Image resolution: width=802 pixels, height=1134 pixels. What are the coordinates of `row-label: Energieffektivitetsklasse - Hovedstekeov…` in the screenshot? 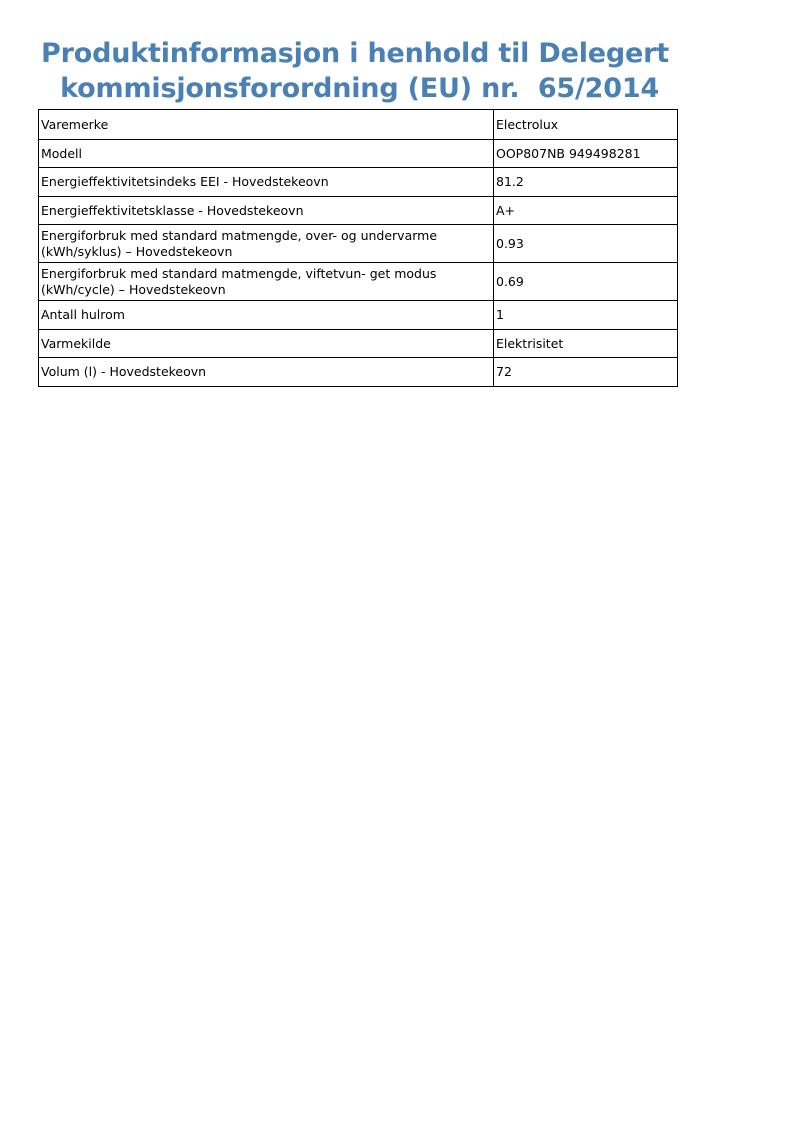 It's located at (266, 210).